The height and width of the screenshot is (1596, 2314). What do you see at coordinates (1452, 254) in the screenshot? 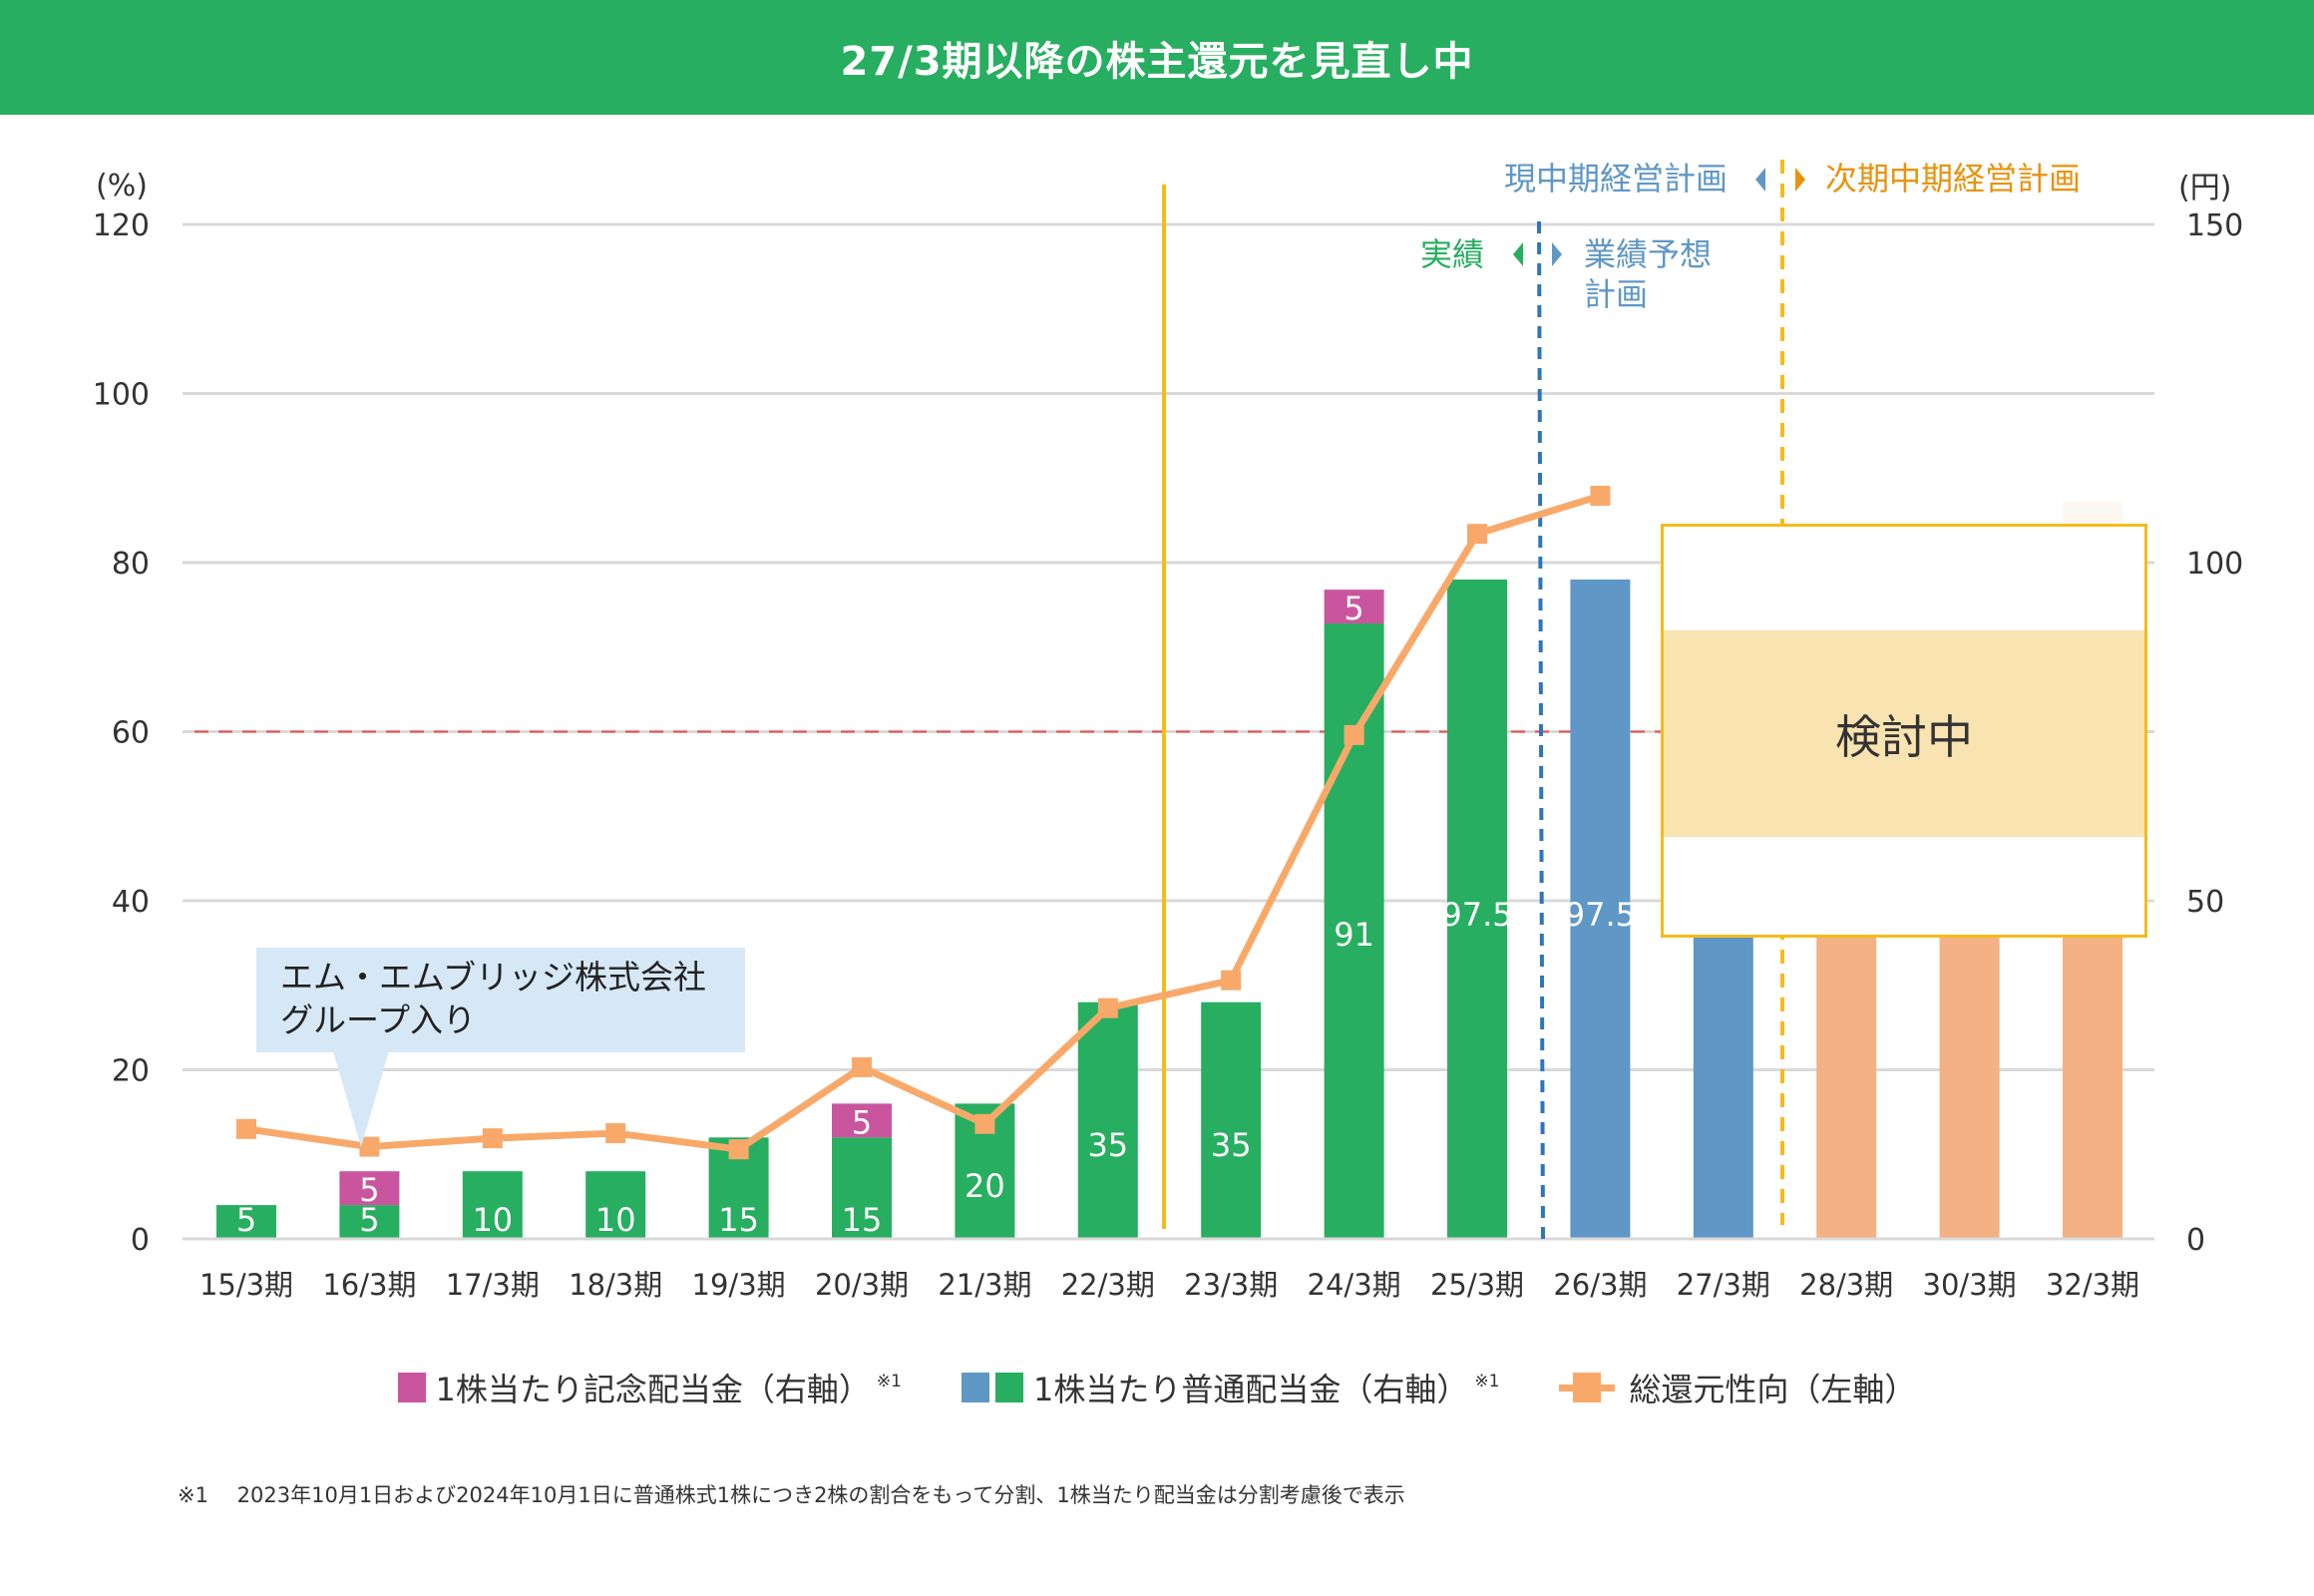
I see `actual-label: 実績` at bounding box center [1452, 254].